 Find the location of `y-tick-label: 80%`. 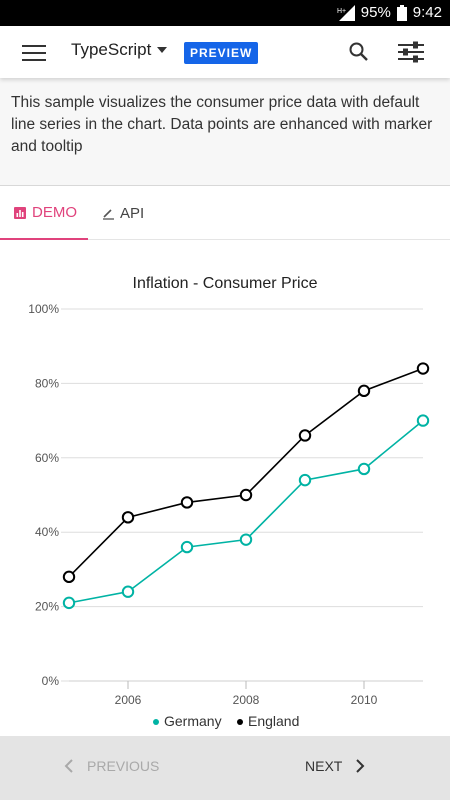

y-tick-label: 80% is located at coordinates (47, 383).